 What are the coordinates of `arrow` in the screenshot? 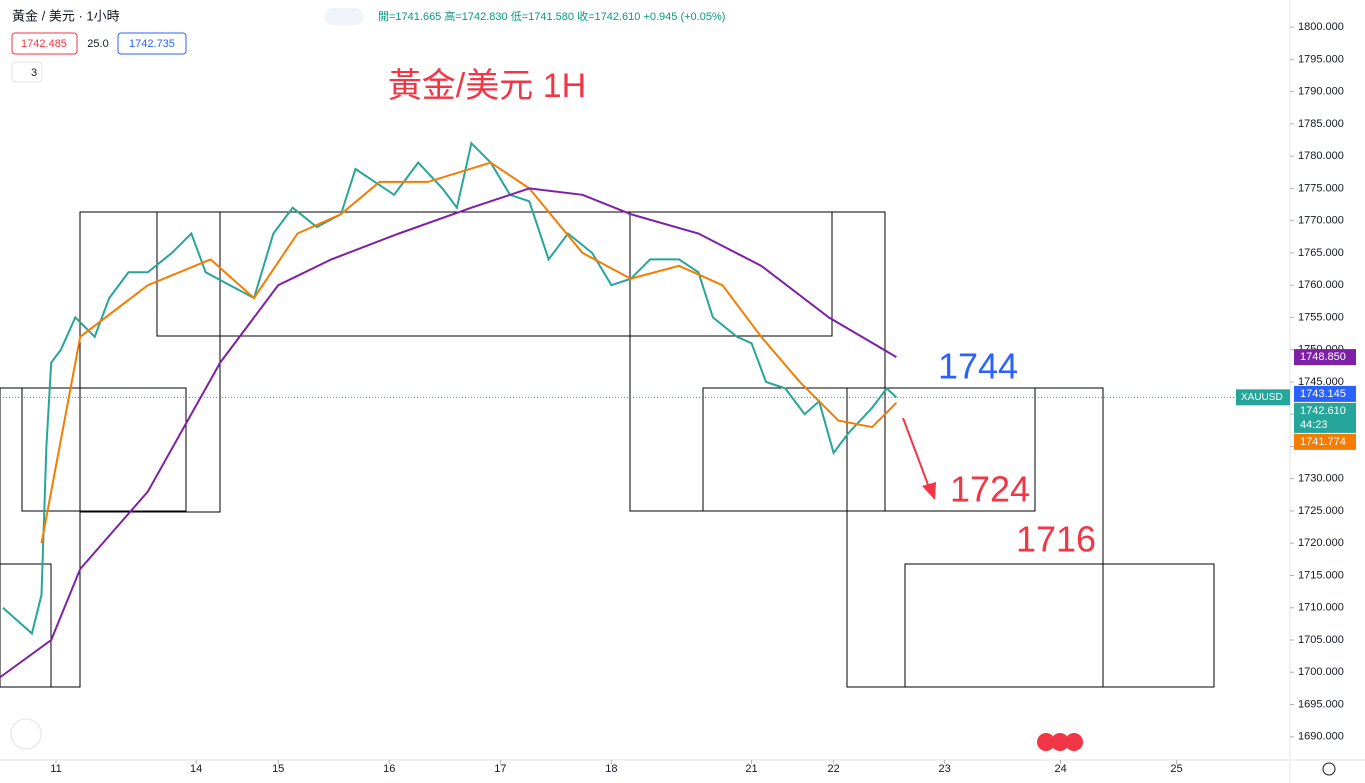 It's located at (916, 454).